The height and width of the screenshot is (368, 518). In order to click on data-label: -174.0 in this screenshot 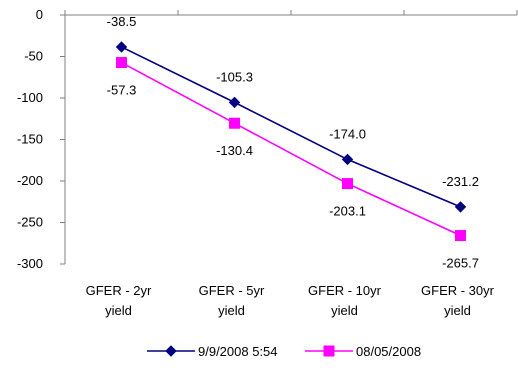, I will do `click(347, 133)`.